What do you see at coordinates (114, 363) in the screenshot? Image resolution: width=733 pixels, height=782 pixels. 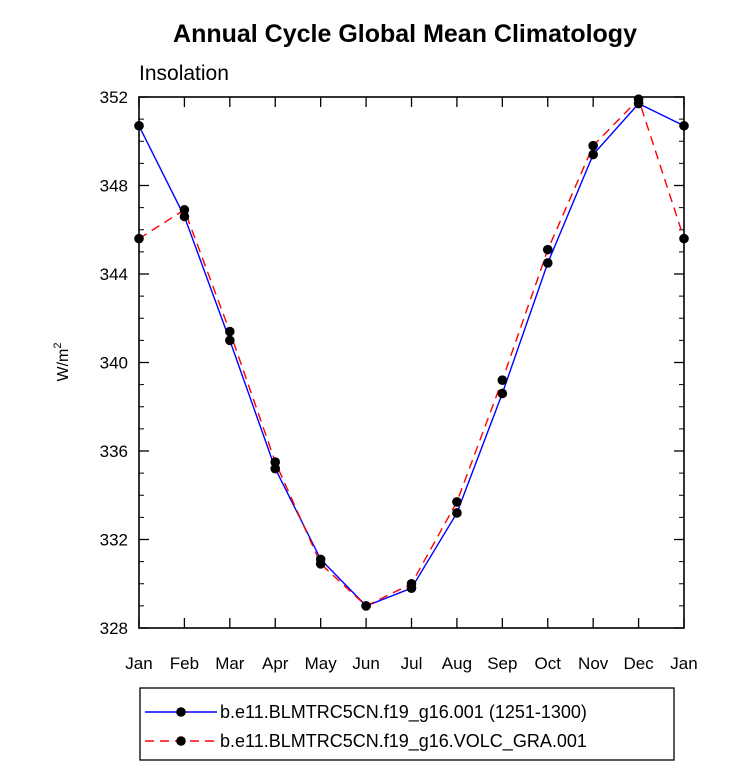 I see `y-tick-label: 340` at bounding box center [114, 363].